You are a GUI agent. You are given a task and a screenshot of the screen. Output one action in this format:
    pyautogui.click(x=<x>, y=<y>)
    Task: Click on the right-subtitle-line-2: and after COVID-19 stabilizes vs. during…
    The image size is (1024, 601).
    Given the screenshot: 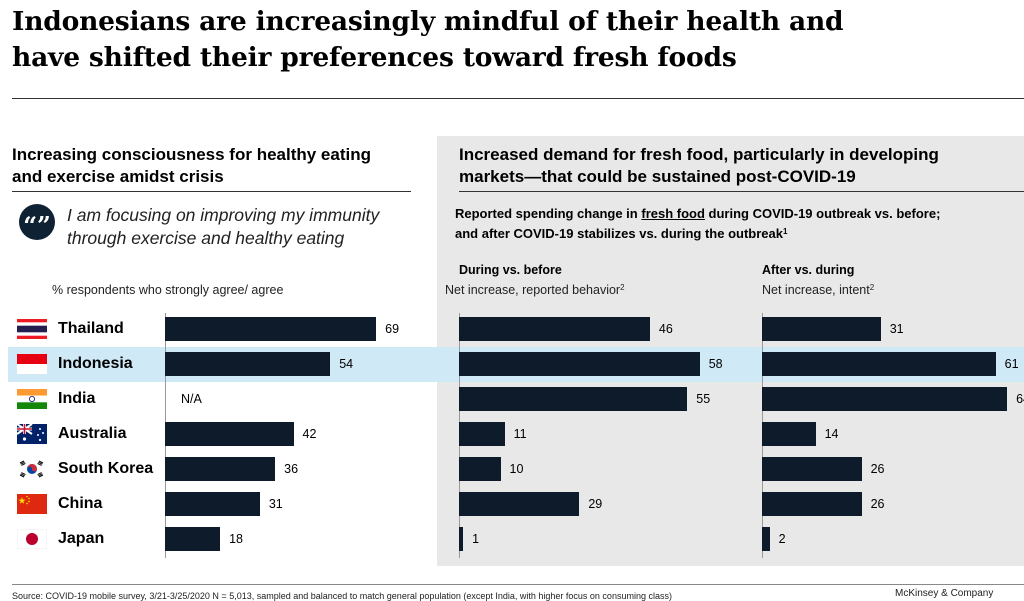 What is the action you would take?
    pyautogui.click(x=739, y=233)
    